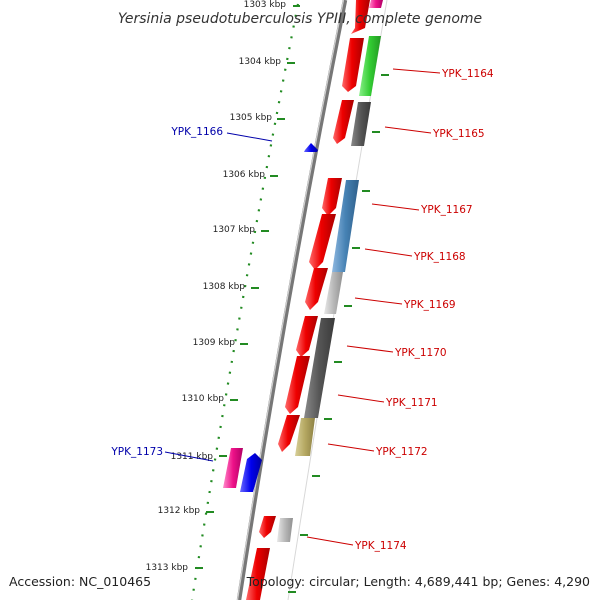  I want to click on gene-cds-bottom, so click(258, 574).